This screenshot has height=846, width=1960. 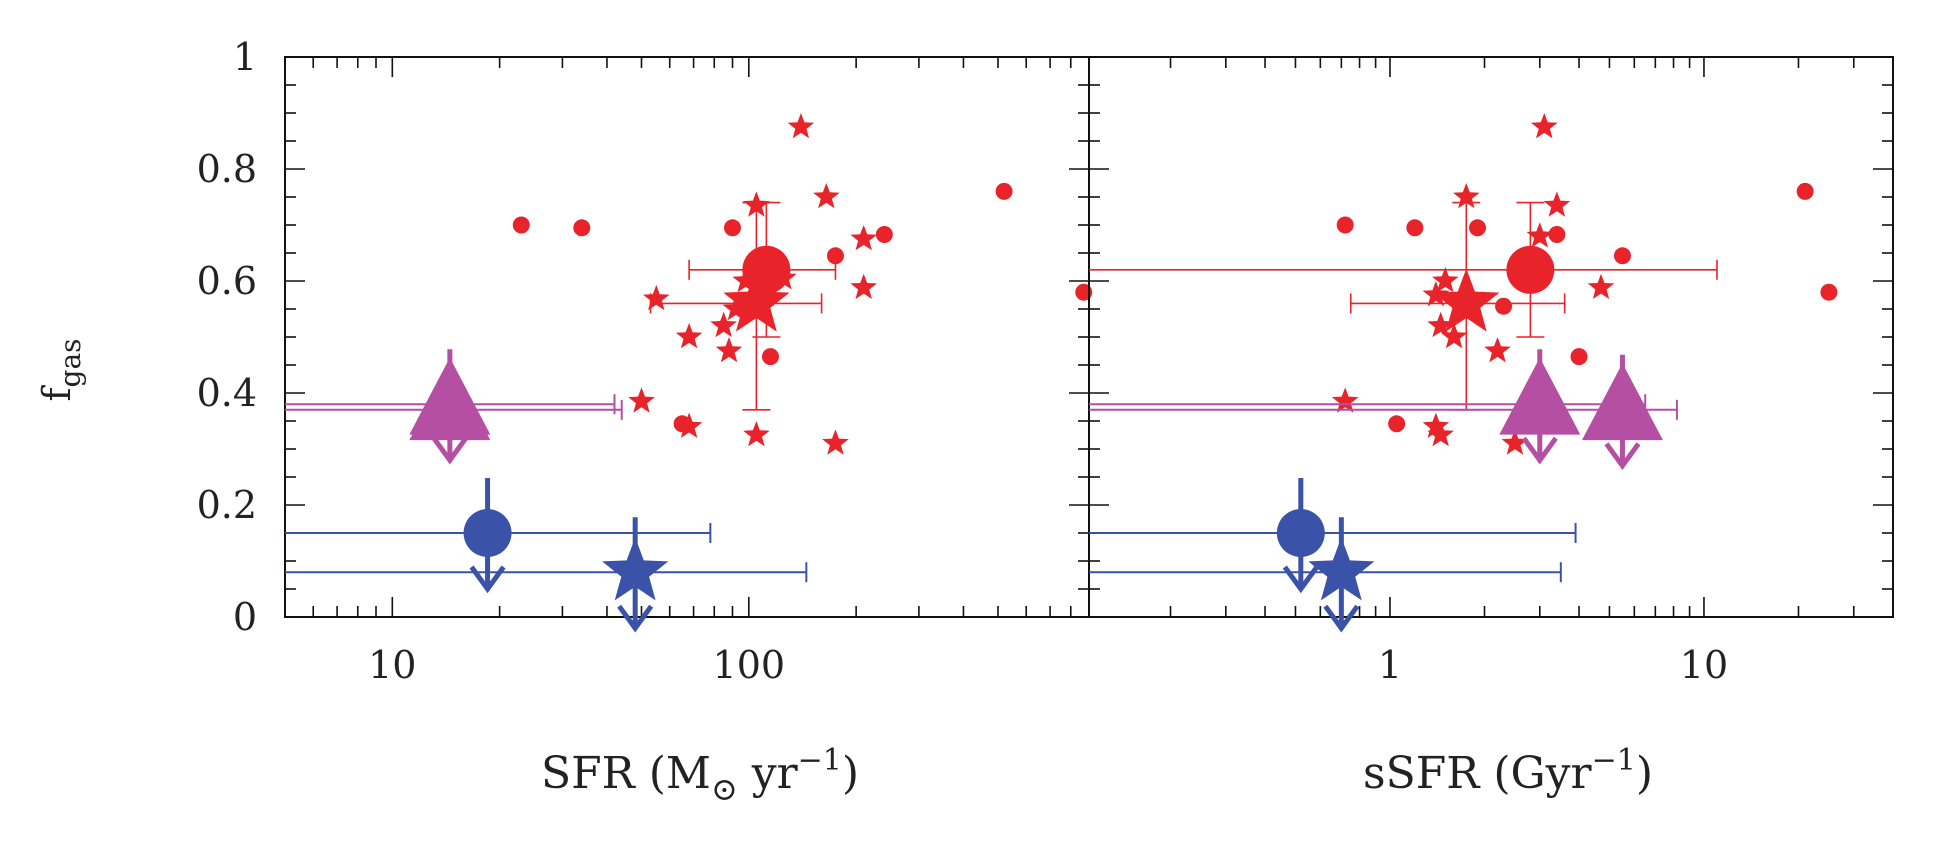 I want to click on panel-0-x-tick-label: 100, so click(x=749, y=665).